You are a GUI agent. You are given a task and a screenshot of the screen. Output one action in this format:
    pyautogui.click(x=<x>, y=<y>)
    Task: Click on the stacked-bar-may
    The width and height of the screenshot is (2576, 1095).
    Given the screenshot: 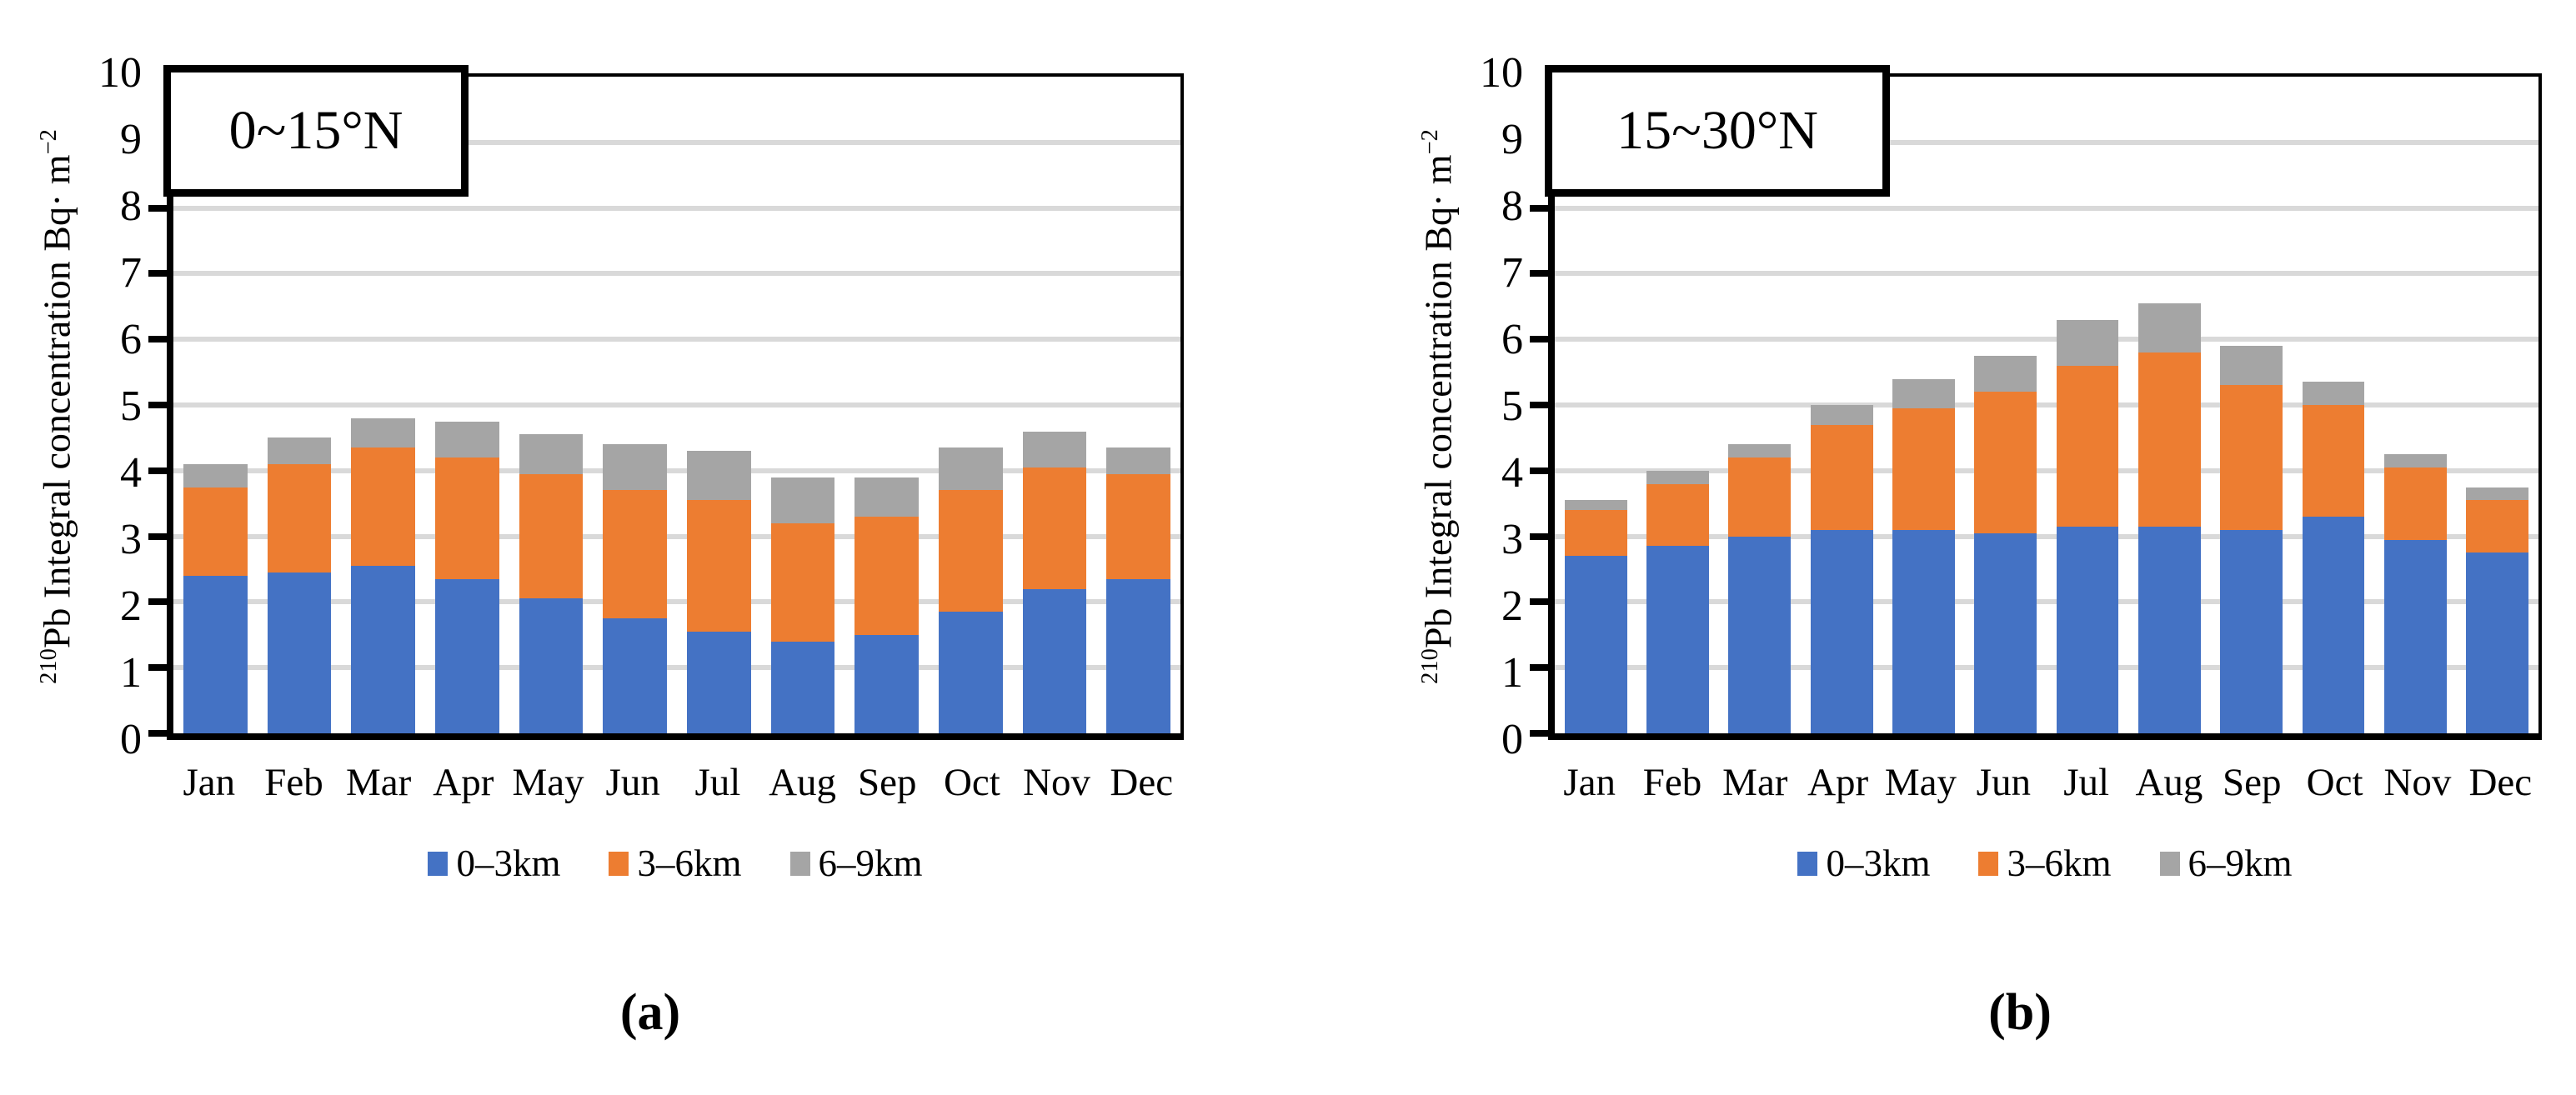 What is the action you would take?
    pyautogui.click(x=1923, y=405)
    